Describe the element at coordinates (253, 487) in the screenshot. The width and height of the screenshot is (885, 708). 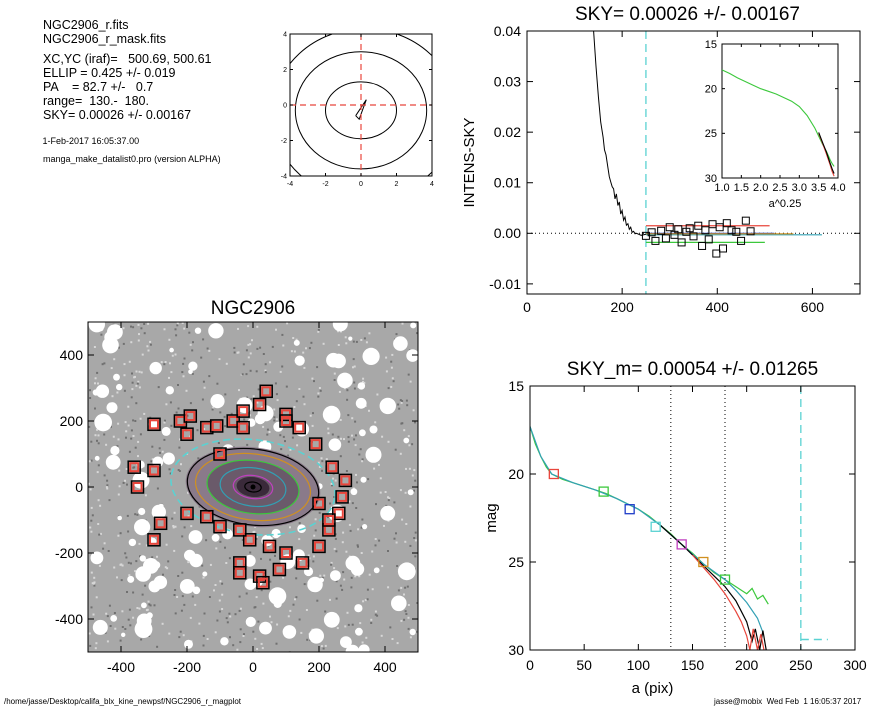
I see `galaxy-isophote` at that location.